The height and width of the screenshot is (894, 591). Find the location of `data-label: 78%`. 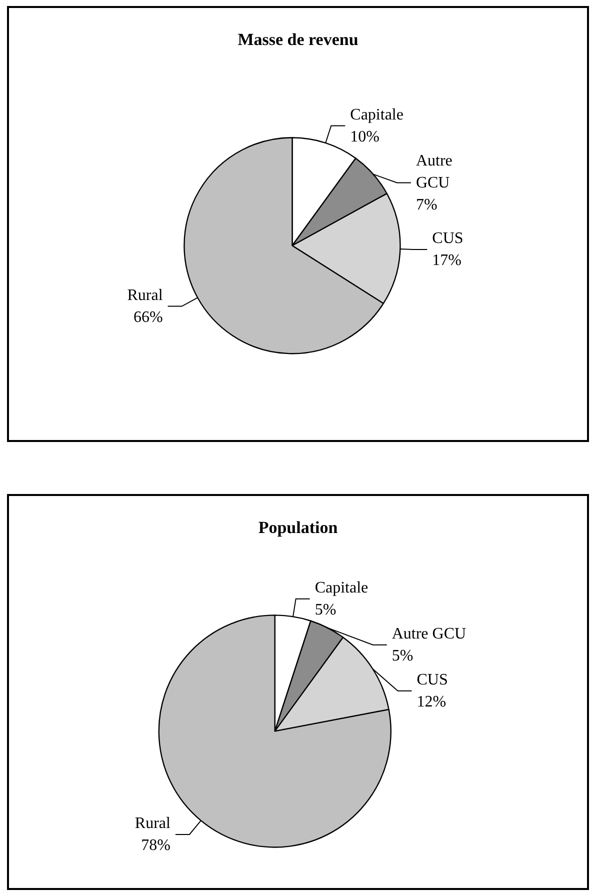

data-label: 78% is located at coordinates (155, 845).